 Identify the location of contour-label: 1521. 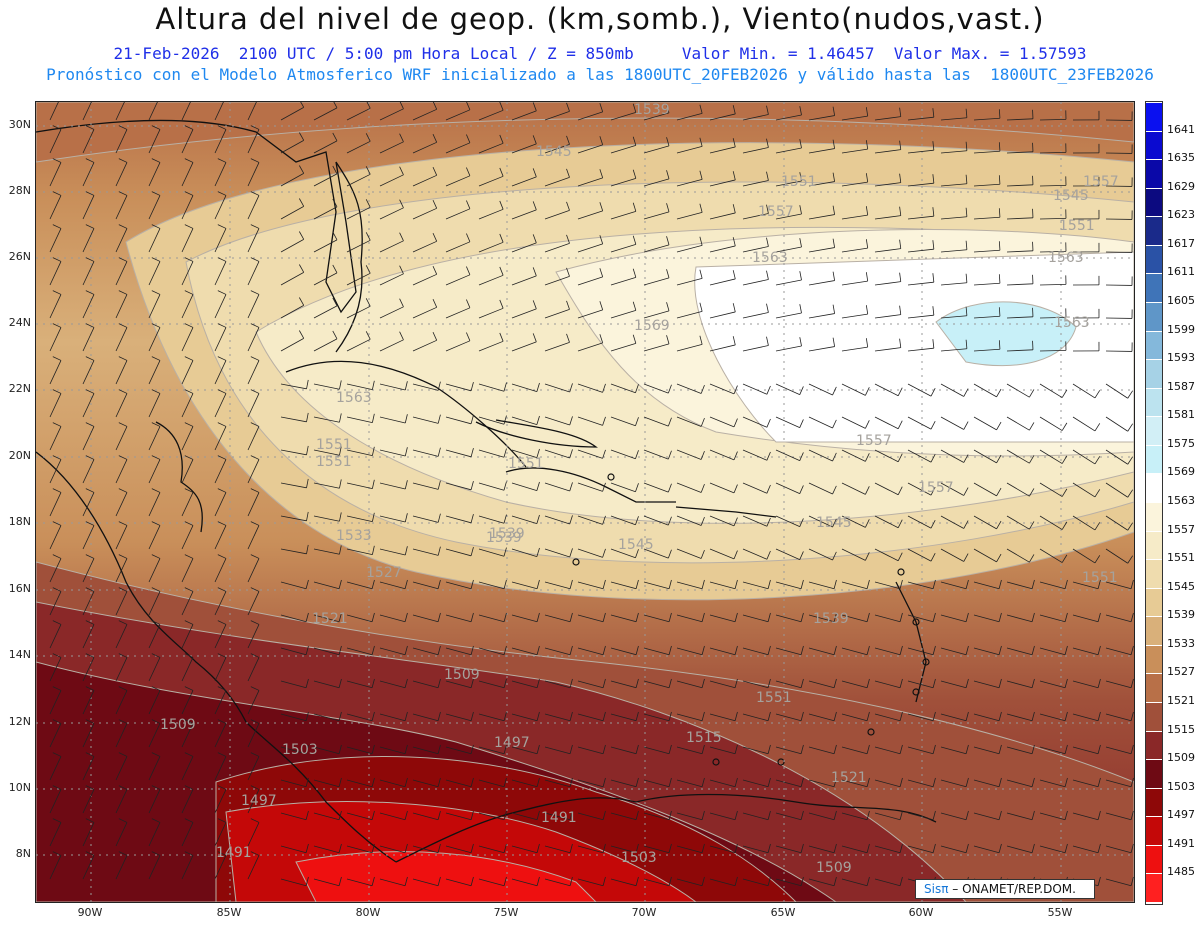
(849, 778).